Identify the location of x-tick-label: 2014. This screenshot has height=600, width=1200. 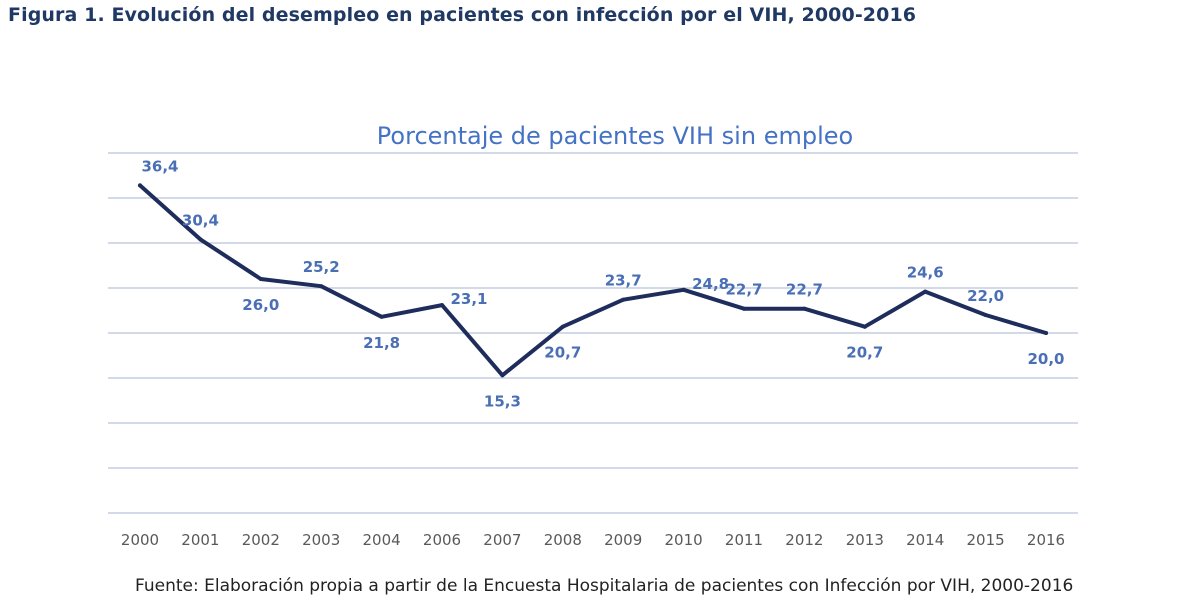
(925, 540).